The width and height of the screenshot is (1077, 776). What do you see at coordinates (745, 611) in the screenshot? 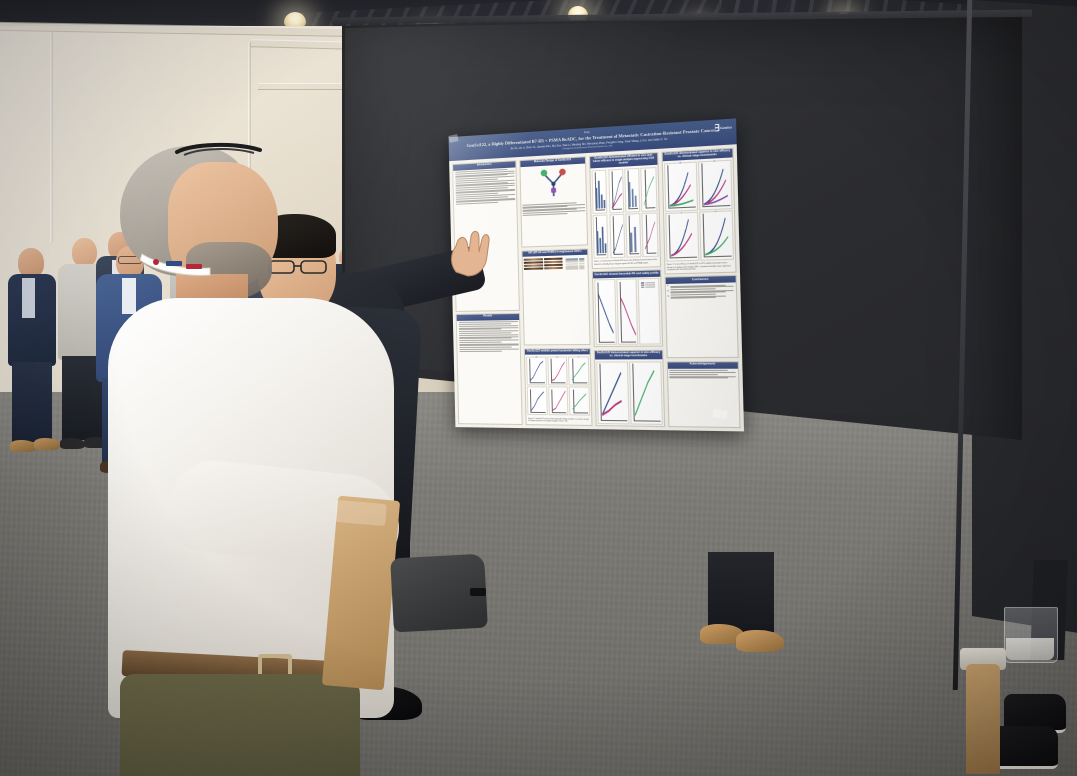
I see `standing-person-legs` at bounding box center [745, 611].